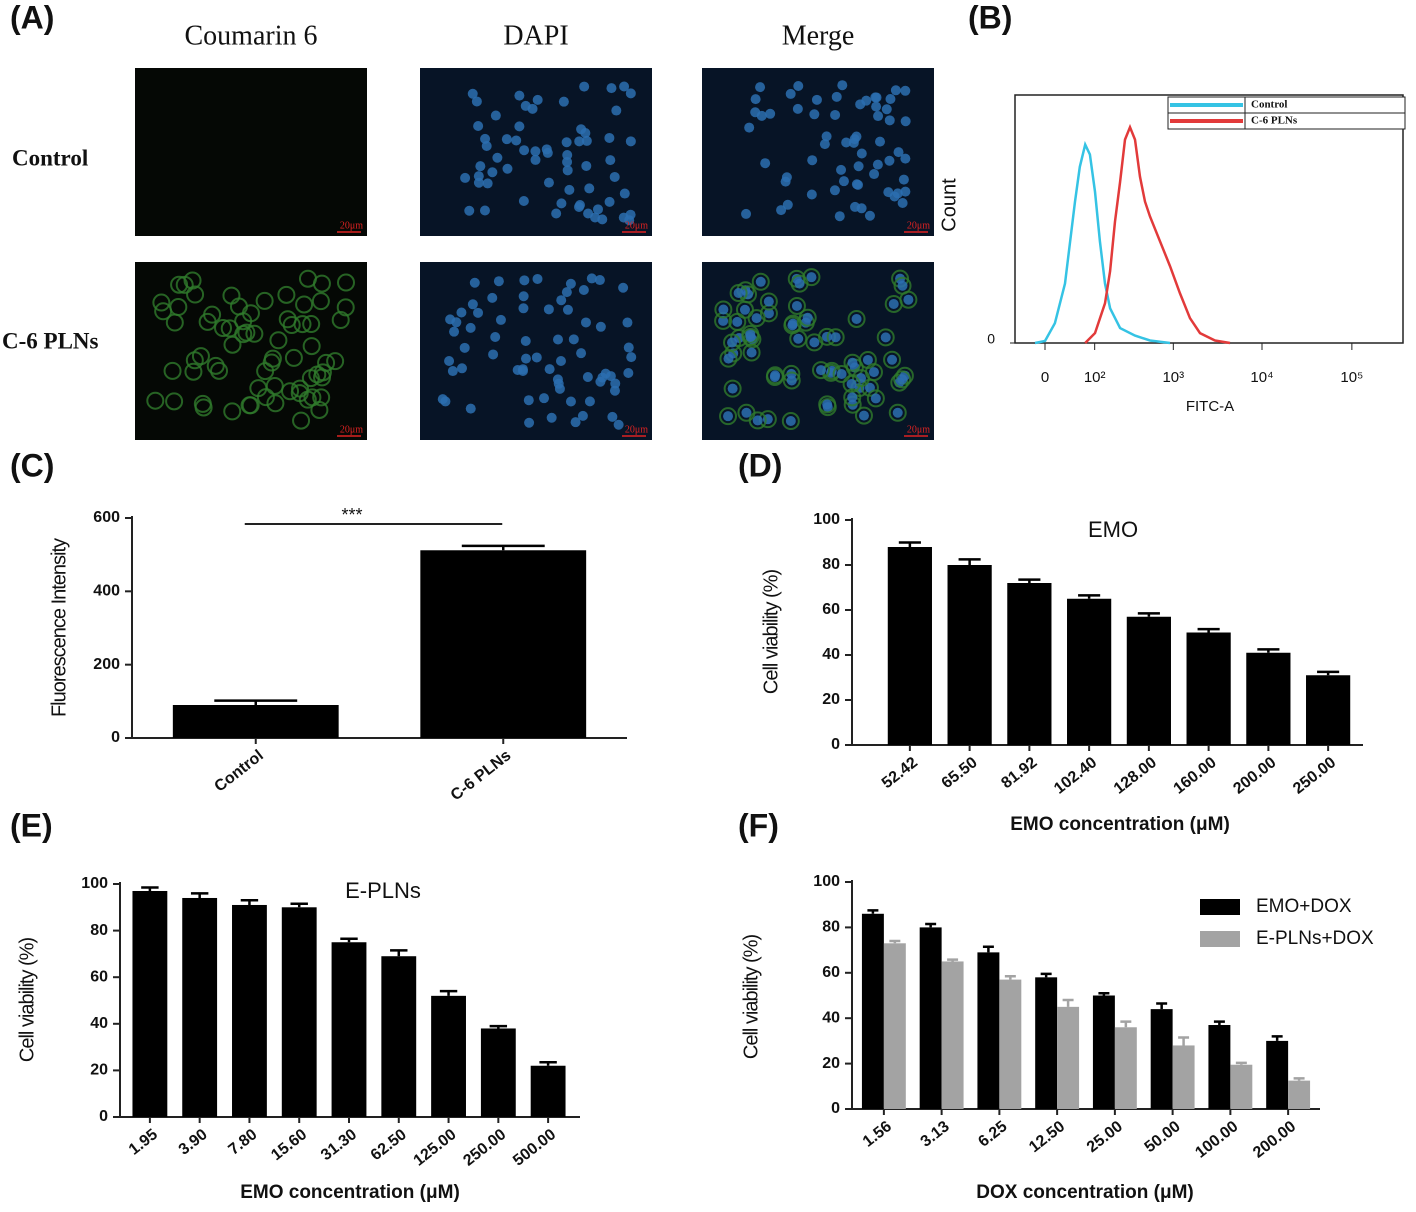  I want to click on x-tick-label: 160.00, so click(1195, 776).